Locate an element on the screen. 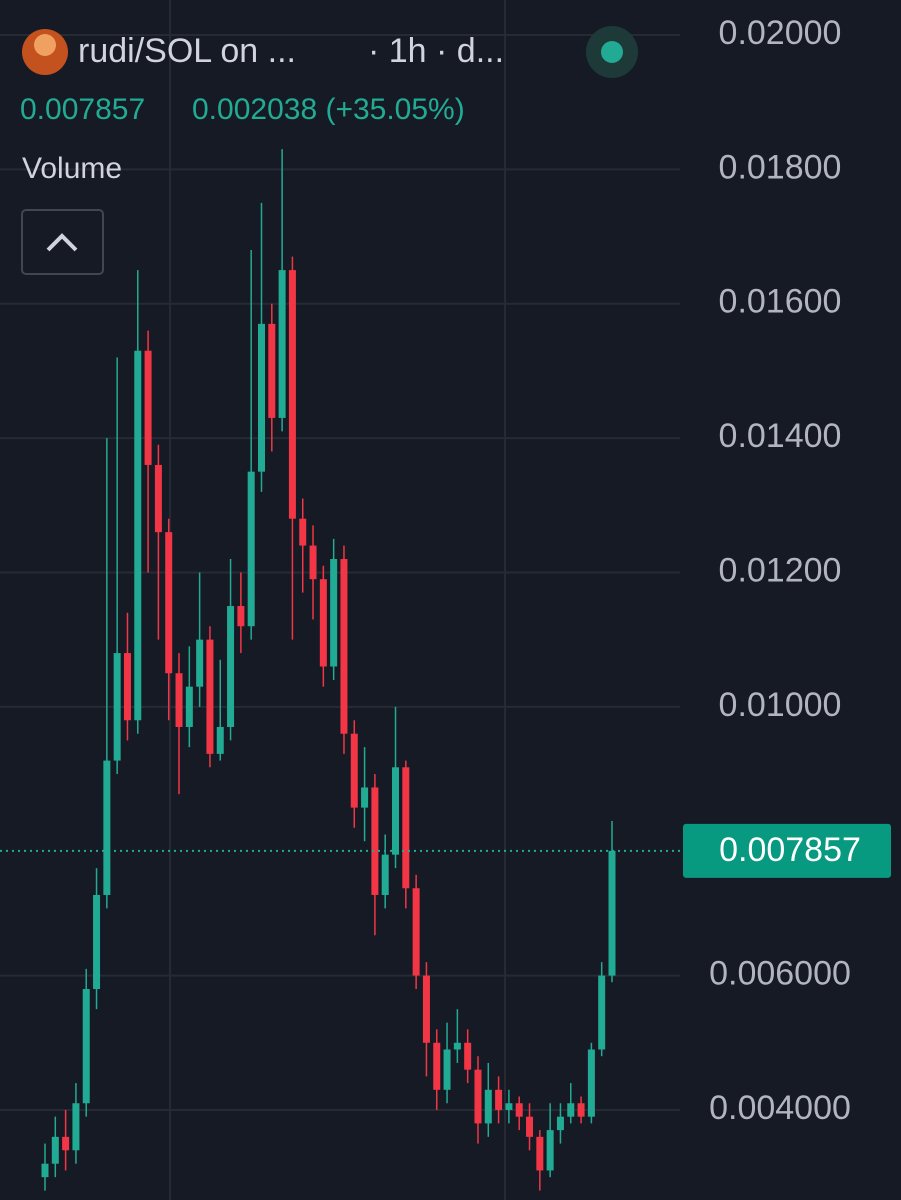 The width and height of the screenshot is (901, 1200). status-dot is located at coordinates (612, 52).